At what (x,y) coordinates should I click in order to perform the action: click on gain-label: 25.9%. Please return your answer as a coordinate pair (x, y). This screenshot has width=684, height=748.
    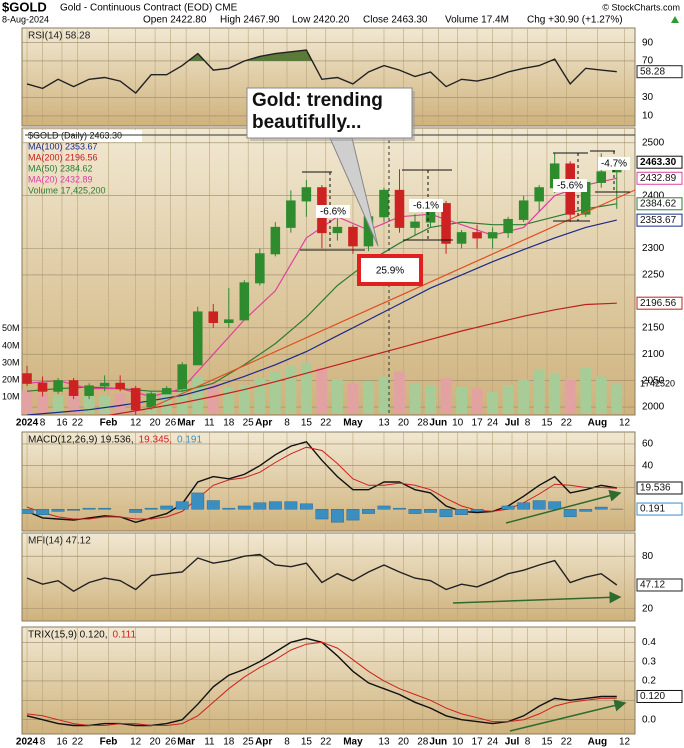
    Looking at the image, I should click on (390, 271).